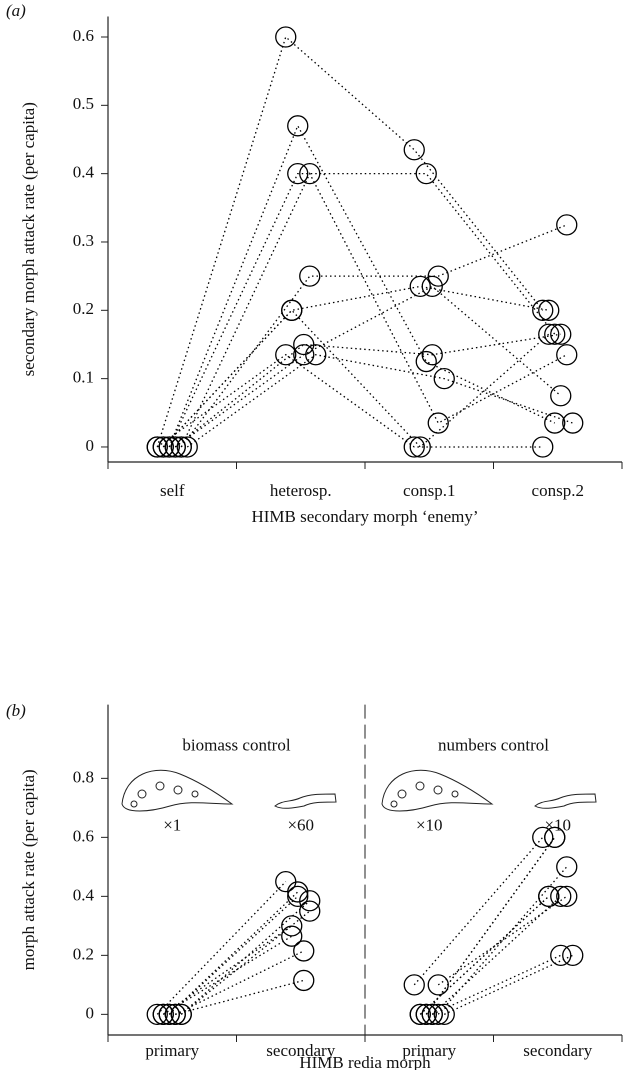  What do you see at coordinates (493, 745) in the screenshot?
I see `group-title: numbers control` at bounding box center [493, 745].